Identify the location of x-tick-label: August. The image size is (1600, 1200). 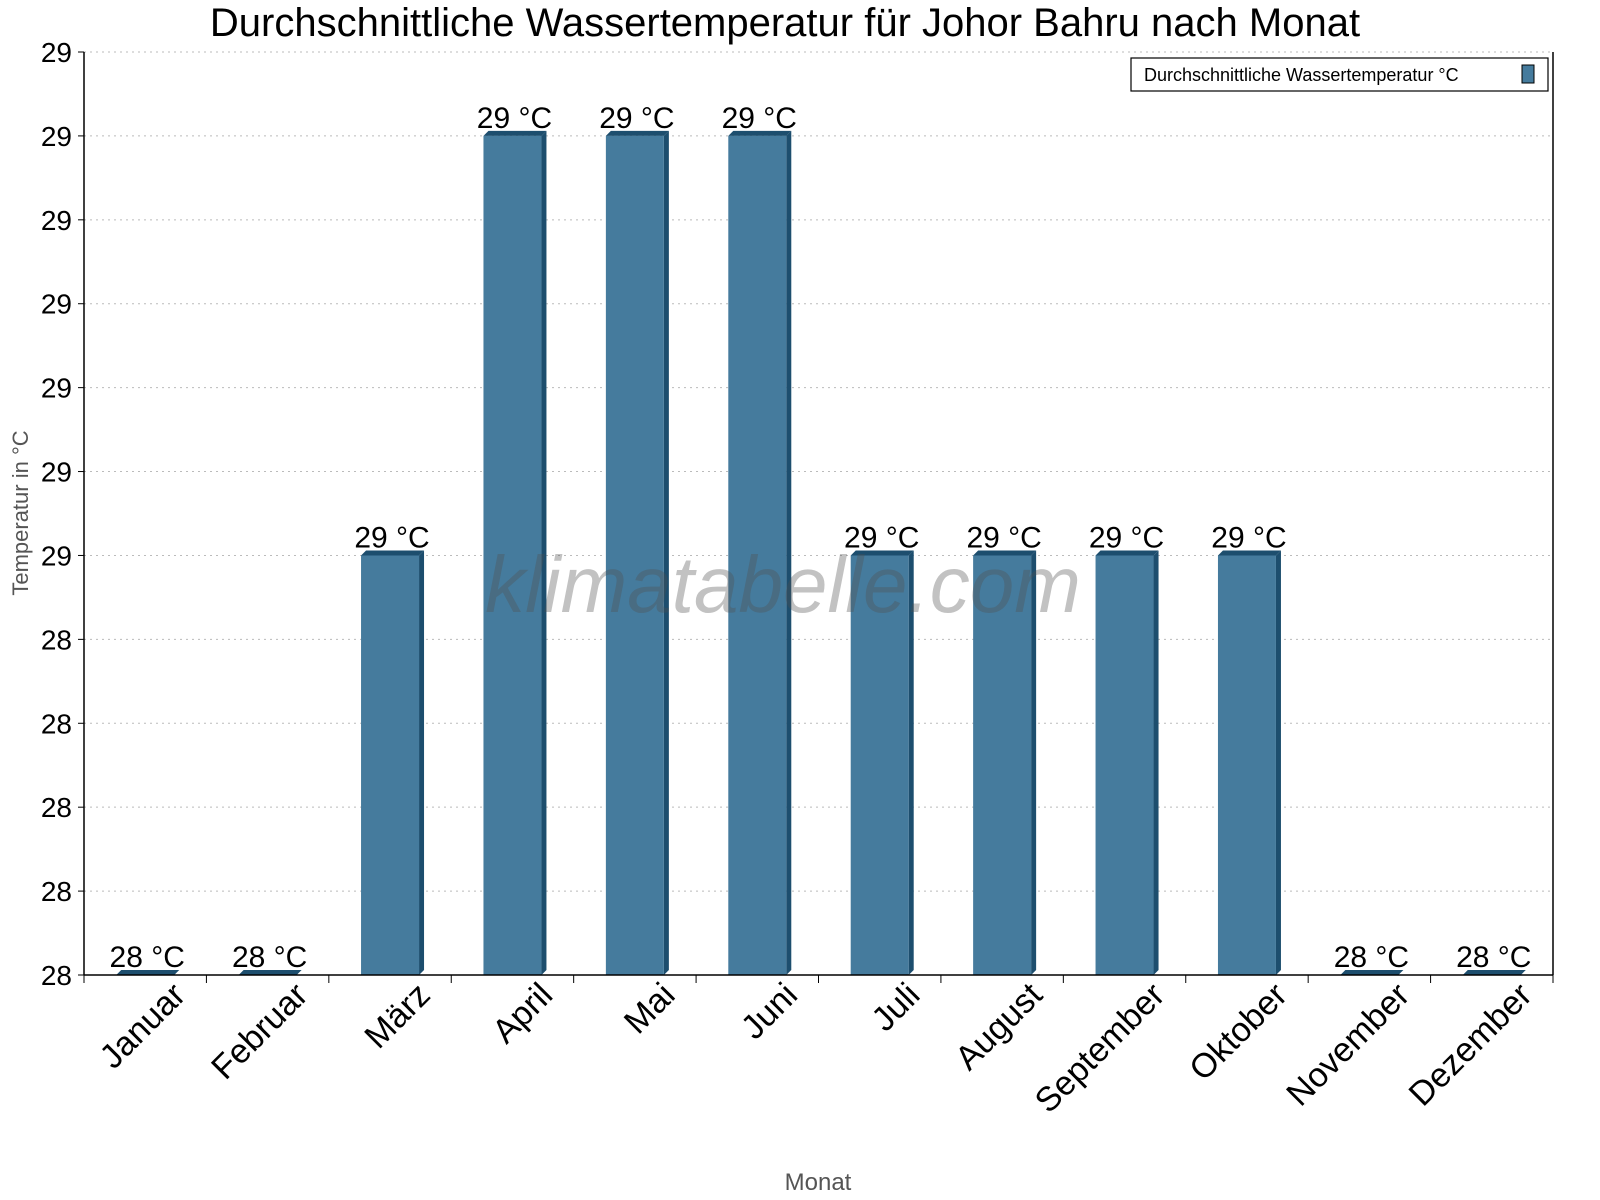
(999, 1026).